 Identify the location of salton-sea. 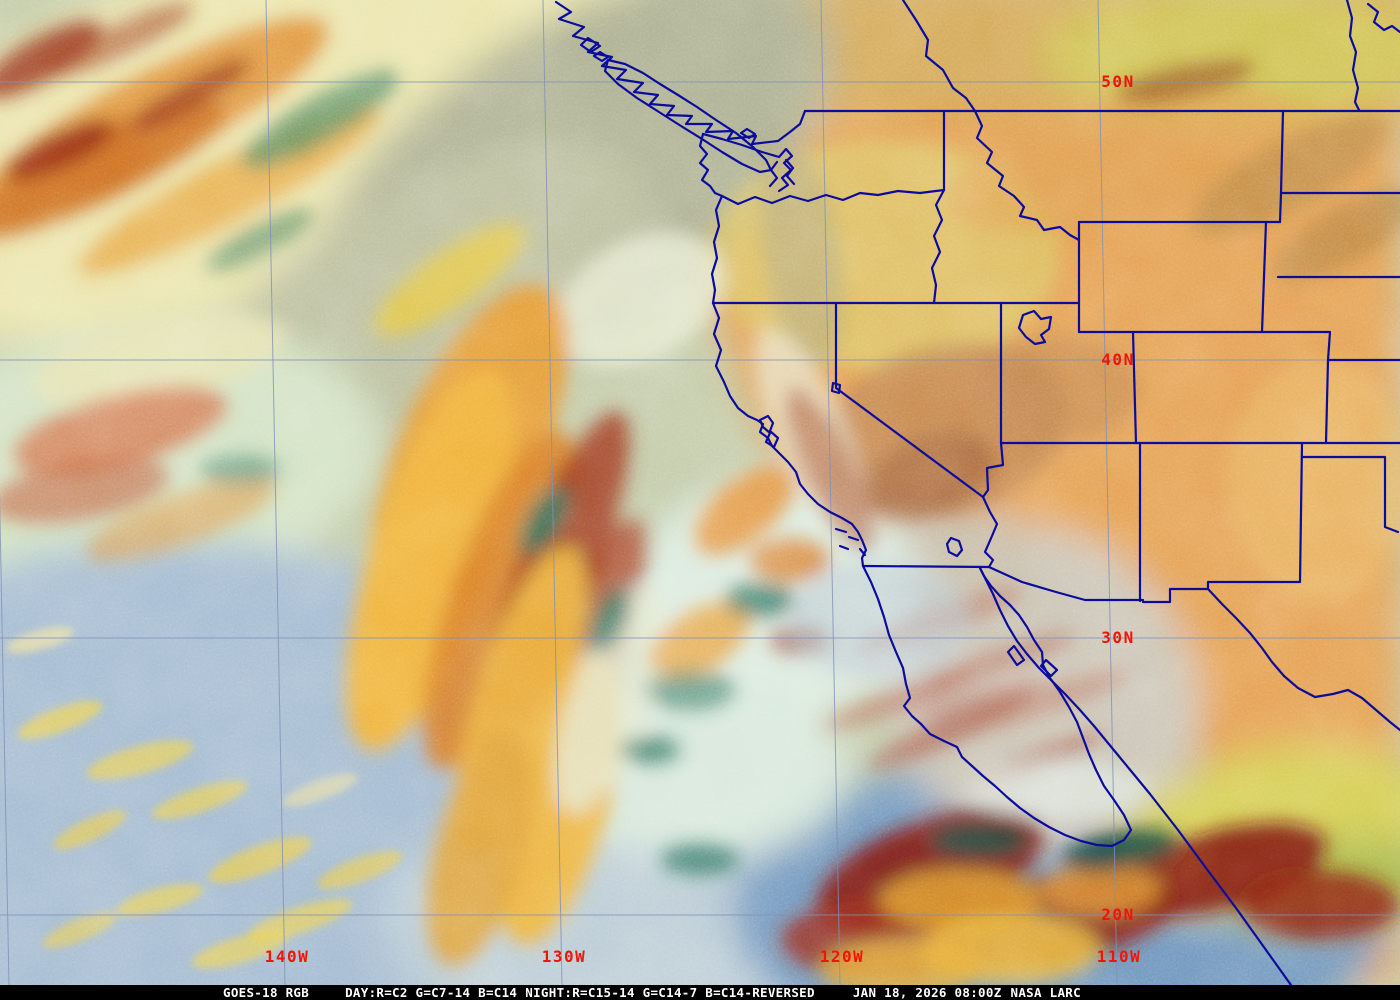
(954, 547).